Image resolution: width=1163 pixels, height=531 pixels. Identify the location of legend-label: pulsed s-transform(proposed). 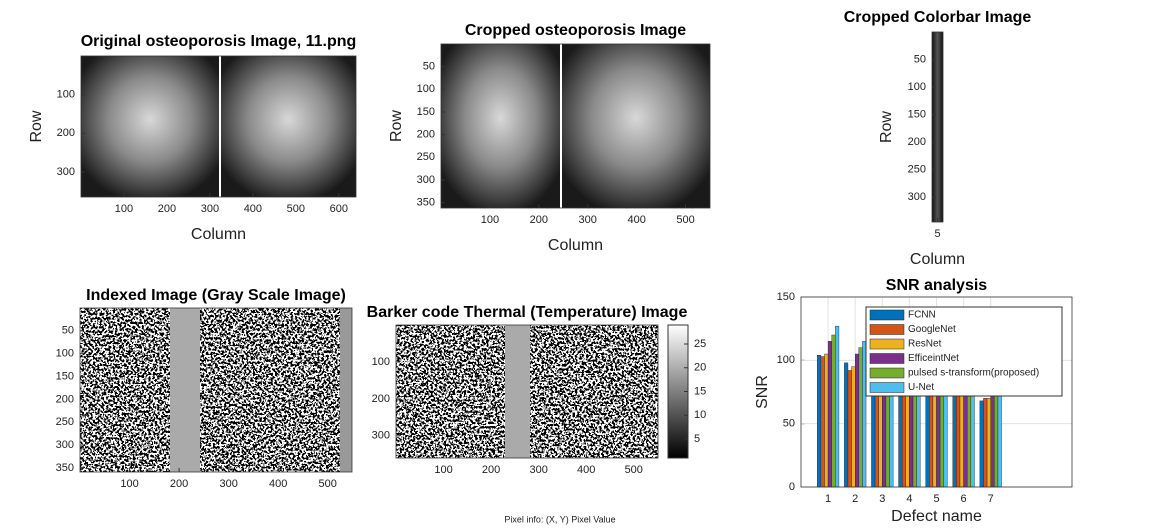
(973, 373).